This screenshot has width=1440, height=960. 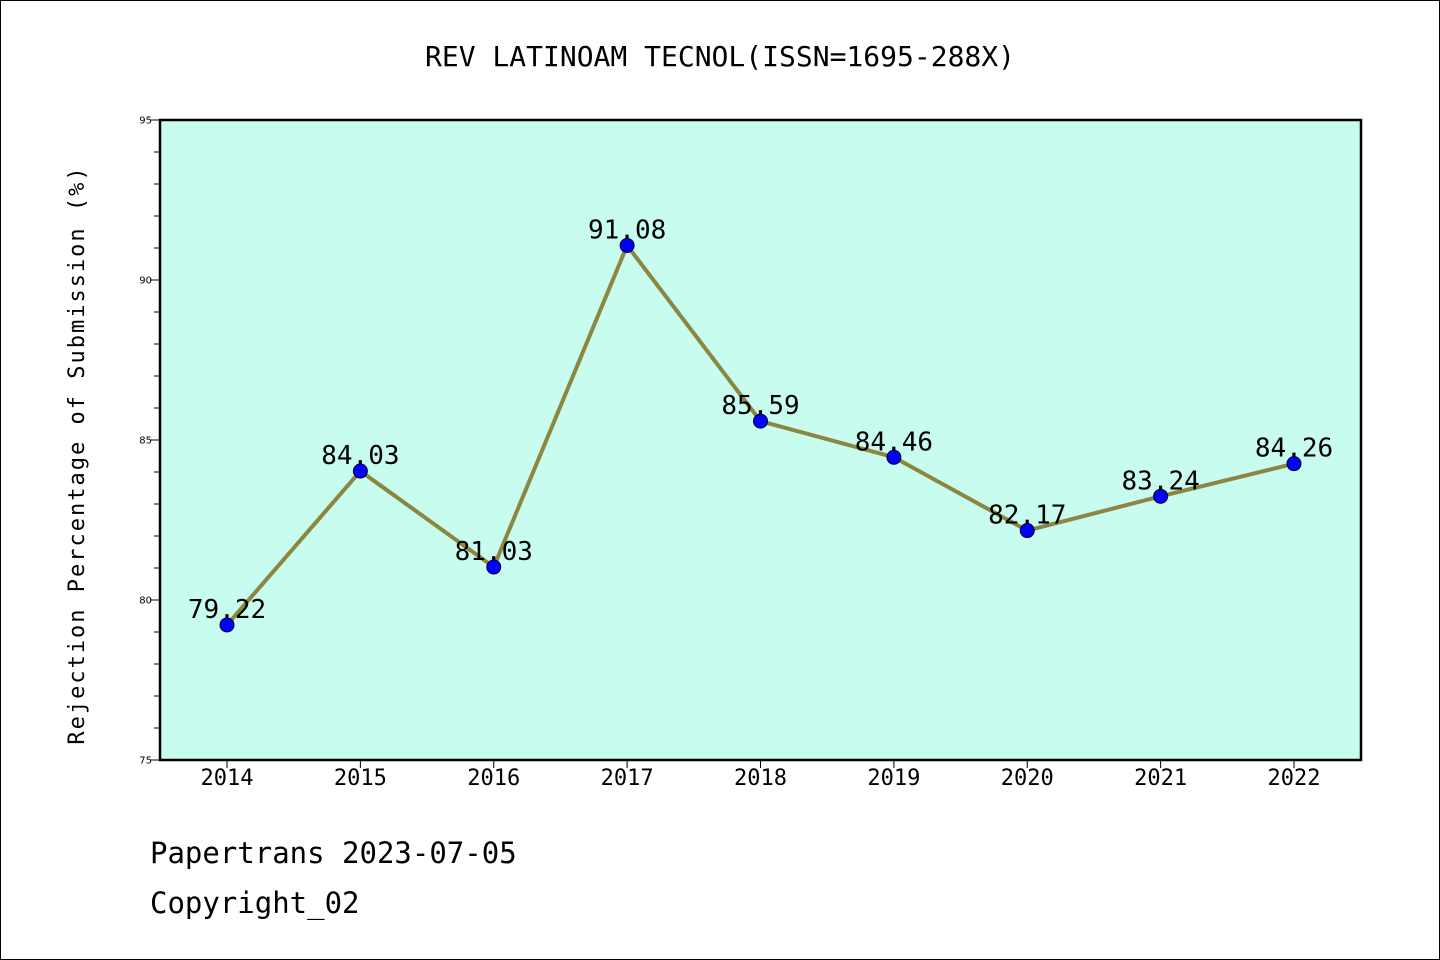 I want to click on data-label: 85.59, so click(x=760, y=406).